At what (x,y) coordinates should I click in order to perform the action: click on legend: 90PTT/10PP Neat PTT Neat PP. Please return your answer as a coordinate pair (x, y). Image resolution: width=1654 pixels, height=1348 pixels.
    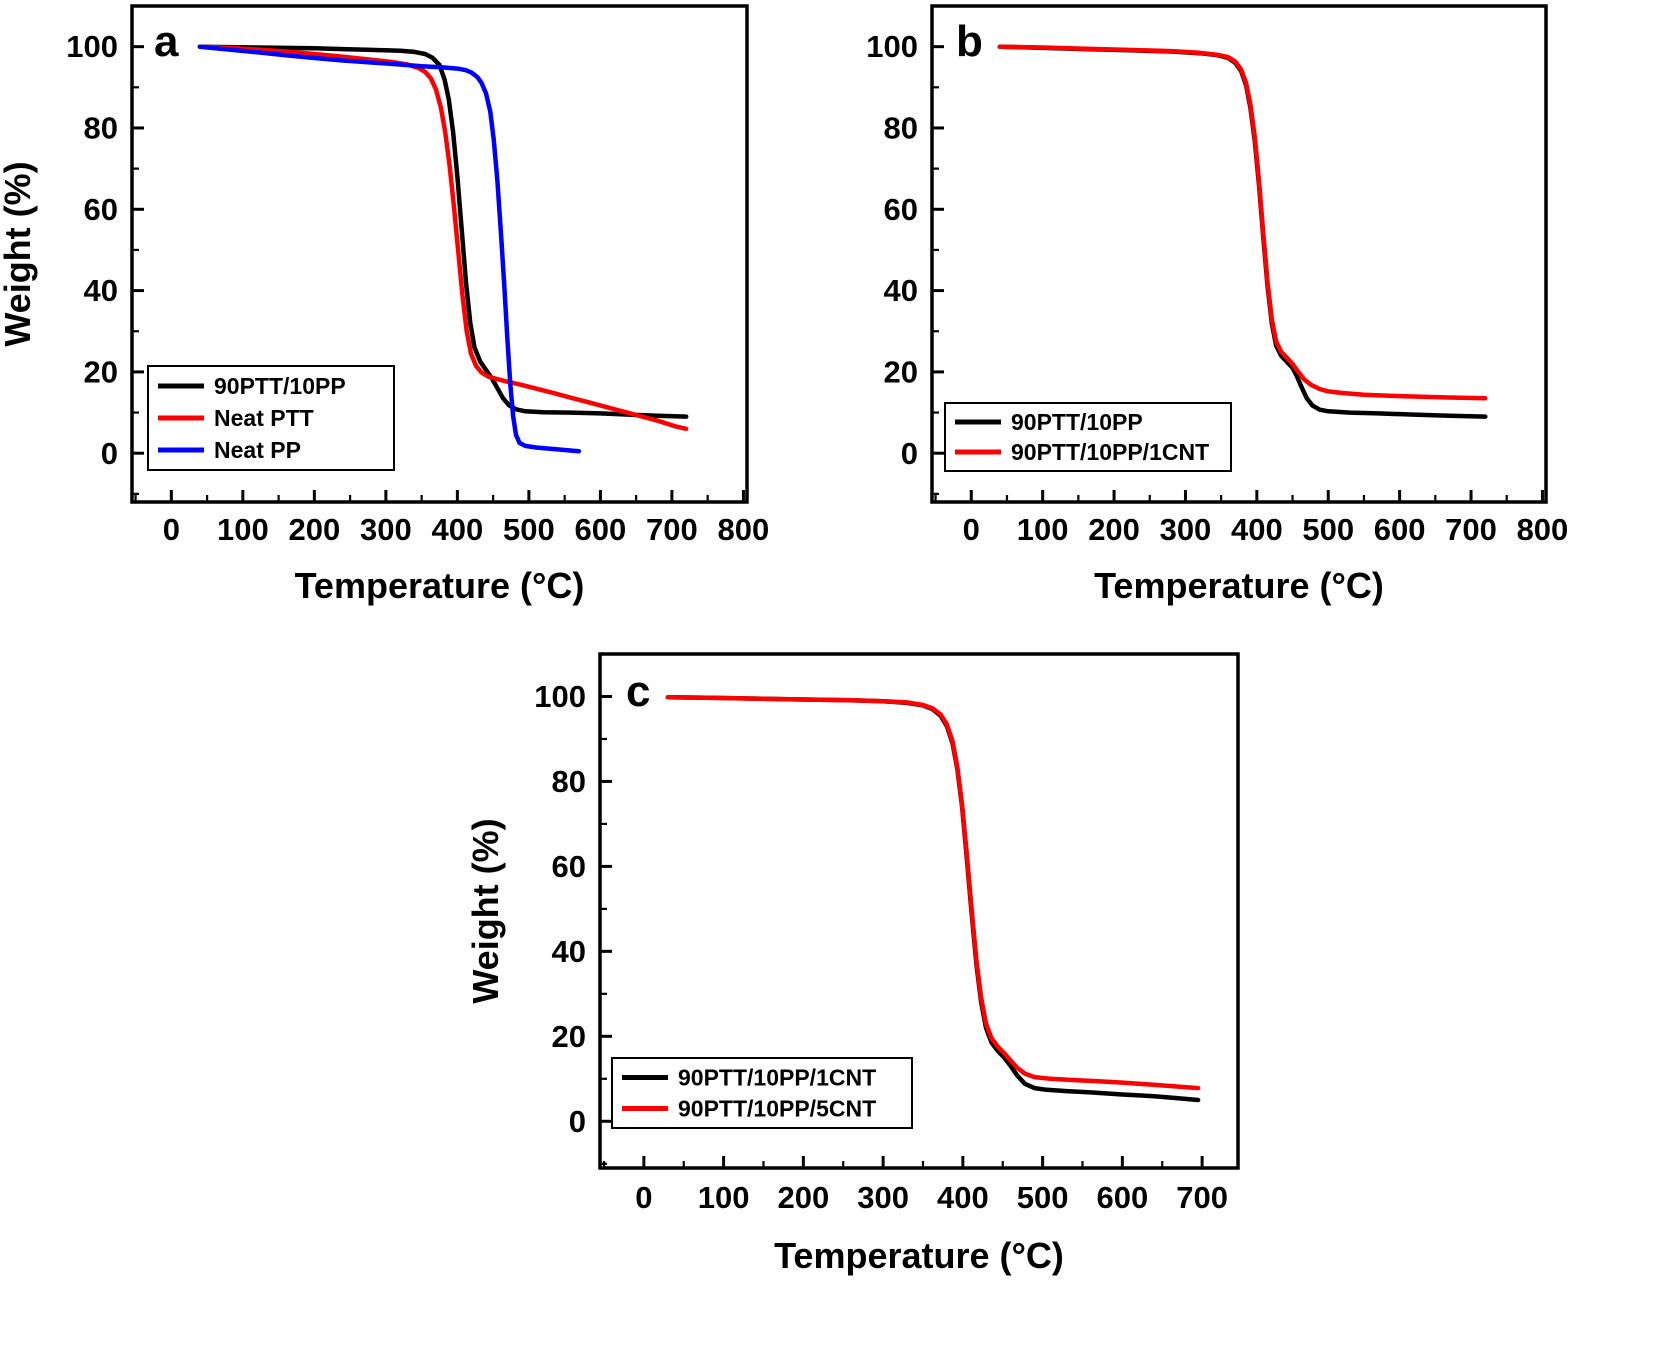
    Looking at the image, I should click on (271, 418).